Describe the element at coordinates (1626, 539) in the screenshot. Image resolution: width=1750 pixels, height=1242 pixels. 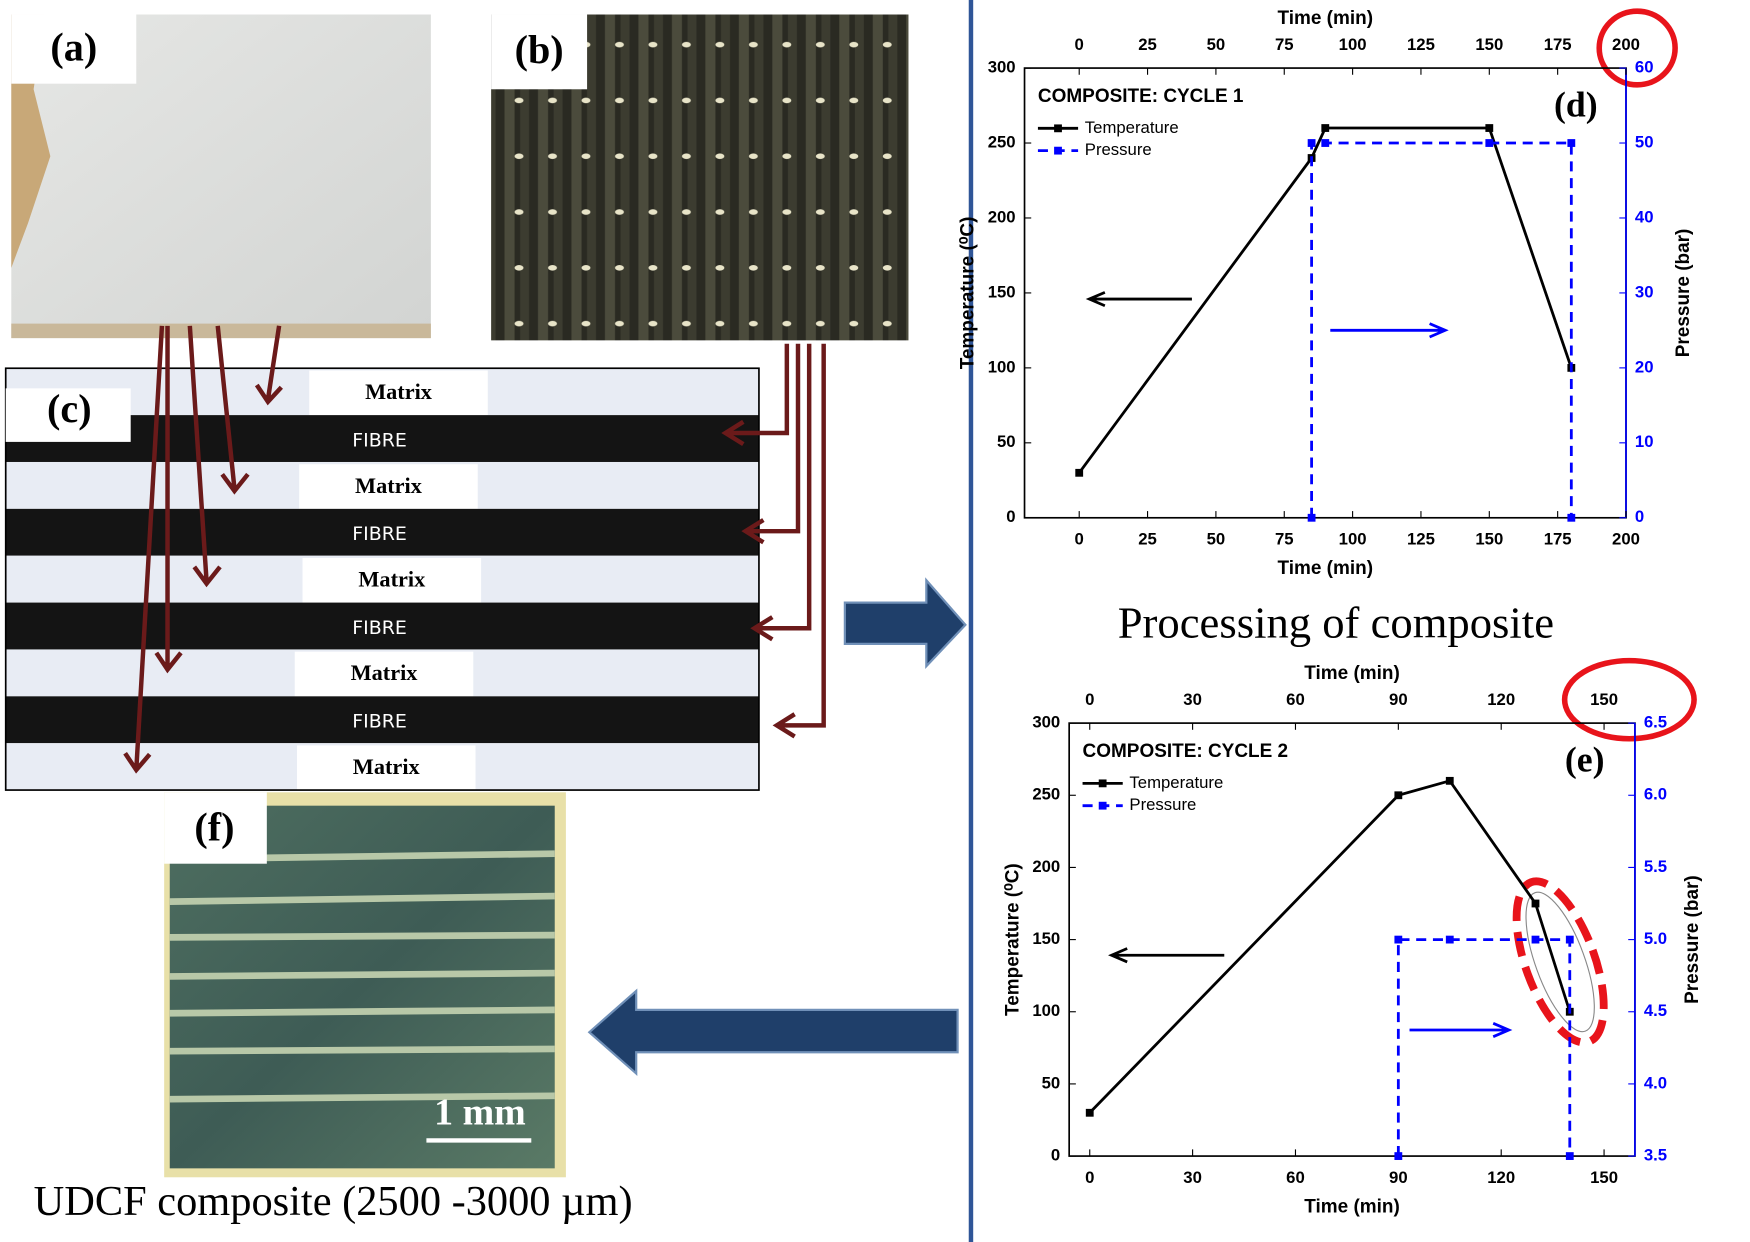
I see `x-tick-label: 200` at that location.